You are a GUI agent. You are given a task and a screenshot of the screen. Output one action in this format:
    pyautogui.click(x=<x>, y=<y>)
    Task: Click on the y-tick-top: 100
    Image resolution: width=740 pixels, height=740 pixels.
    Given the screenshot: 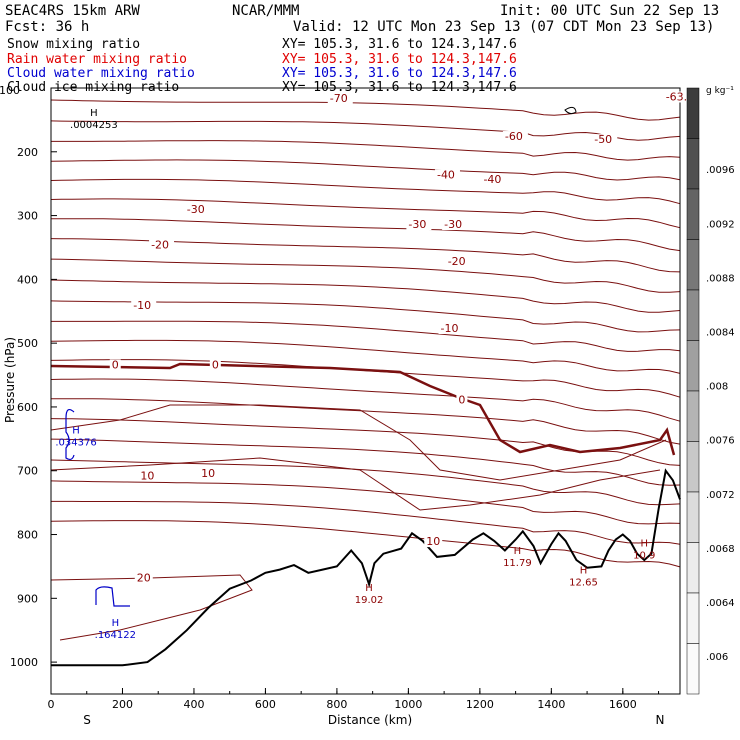 What is the action you would take?
    pyautogui.click(x=10, y=90)
    